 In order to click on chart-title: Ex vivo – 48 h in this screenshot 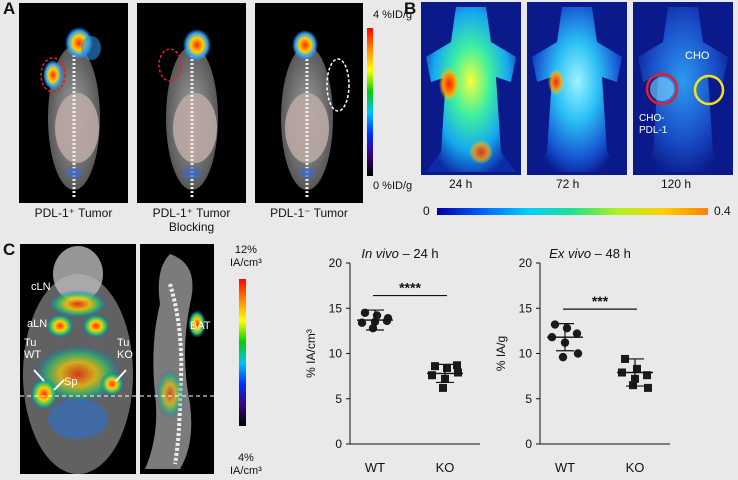, I will do `click(590, 253)`.